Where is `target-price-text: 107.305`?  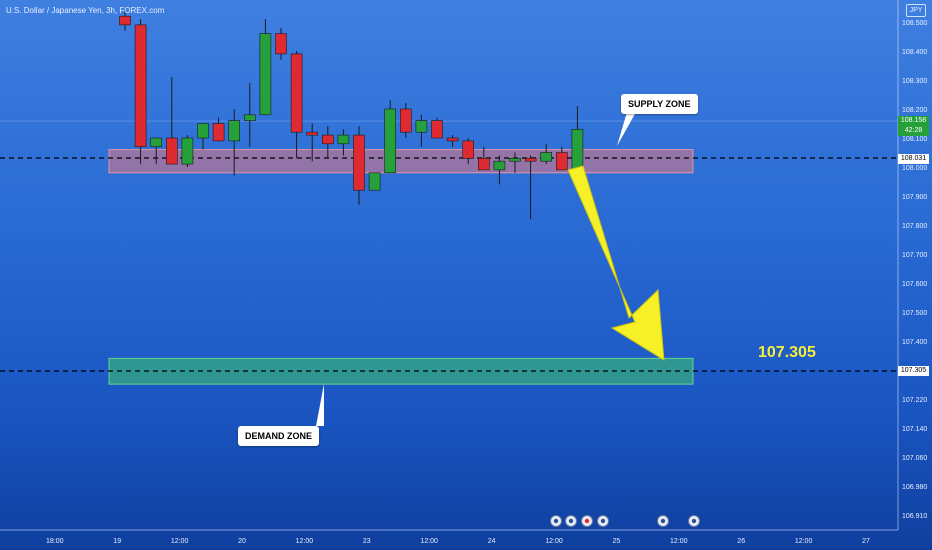
target-price-text: 107.305 is located at coordinates (787, 352).